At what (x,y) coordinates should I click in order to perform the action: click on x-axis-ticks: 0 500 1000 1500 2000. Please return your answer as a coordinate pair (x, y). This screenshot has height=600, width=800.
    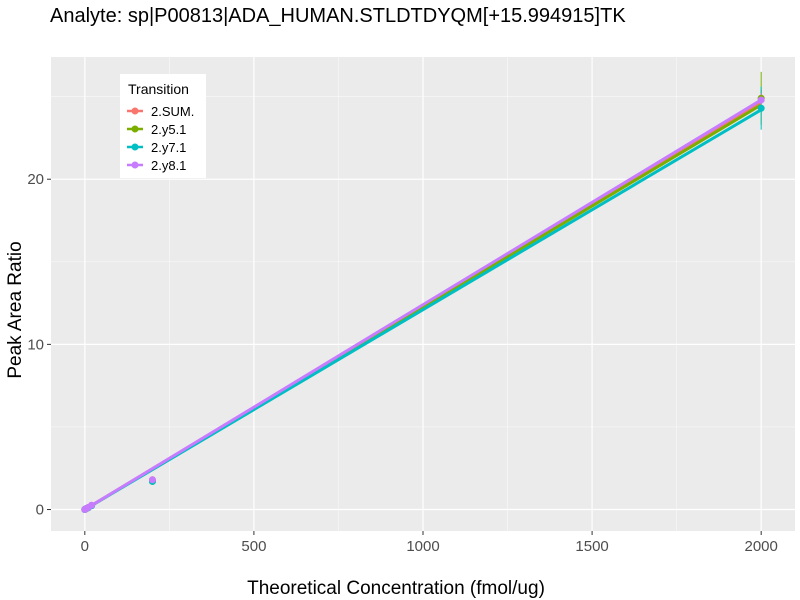
    Looking at the image, I should click on (429, 543).